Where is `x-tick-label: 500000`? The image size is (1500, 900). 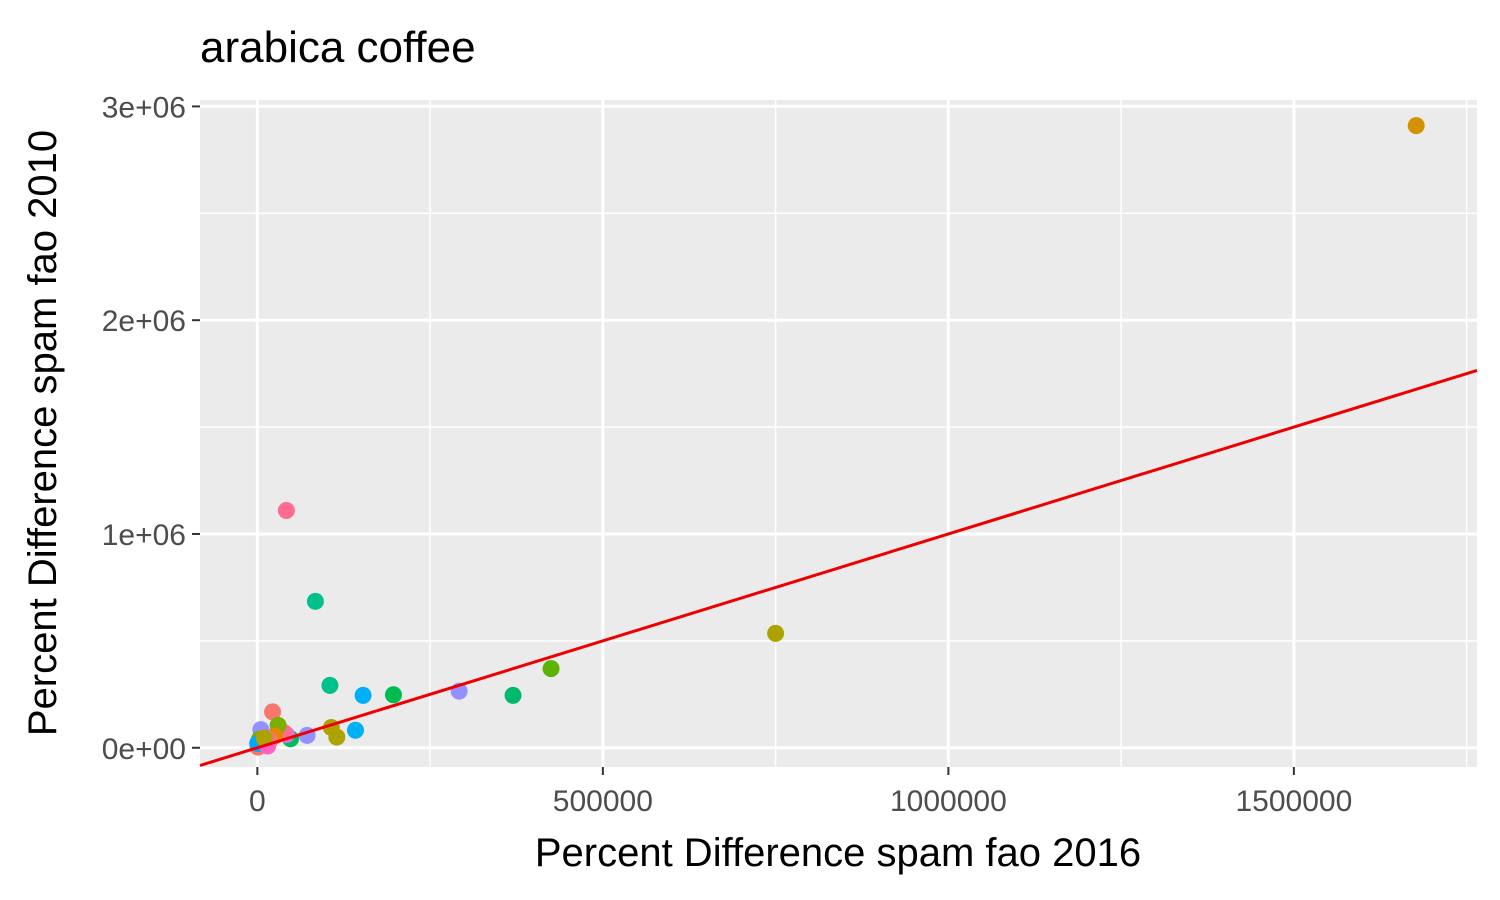
x-tick-label: 500000 is located at coordinates (603, 801).